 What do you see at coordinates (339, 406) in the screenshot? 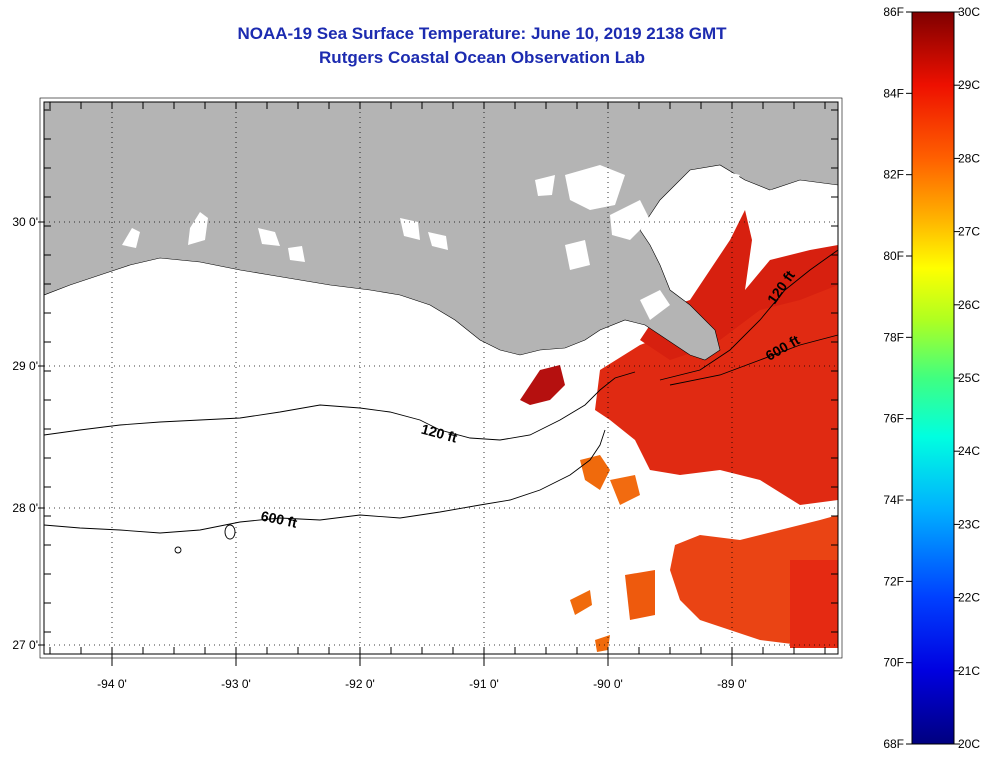
I see `contour-120-west` at bounding box center [339, 406].